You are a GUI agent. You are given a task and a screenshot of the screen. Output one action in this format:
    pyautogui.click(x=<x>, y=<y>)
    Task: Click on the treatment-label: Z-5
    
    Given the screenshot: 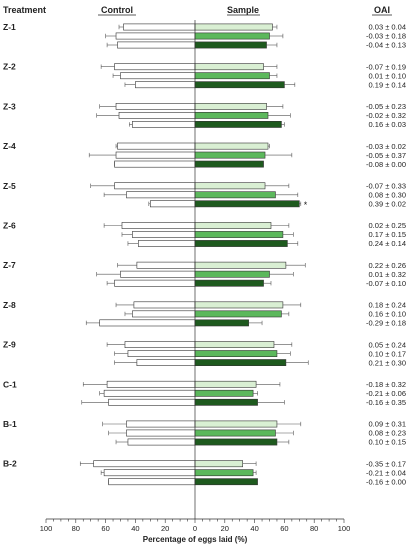 What is the action you would take?
    pyautogui.click(x=9, y=186)
    